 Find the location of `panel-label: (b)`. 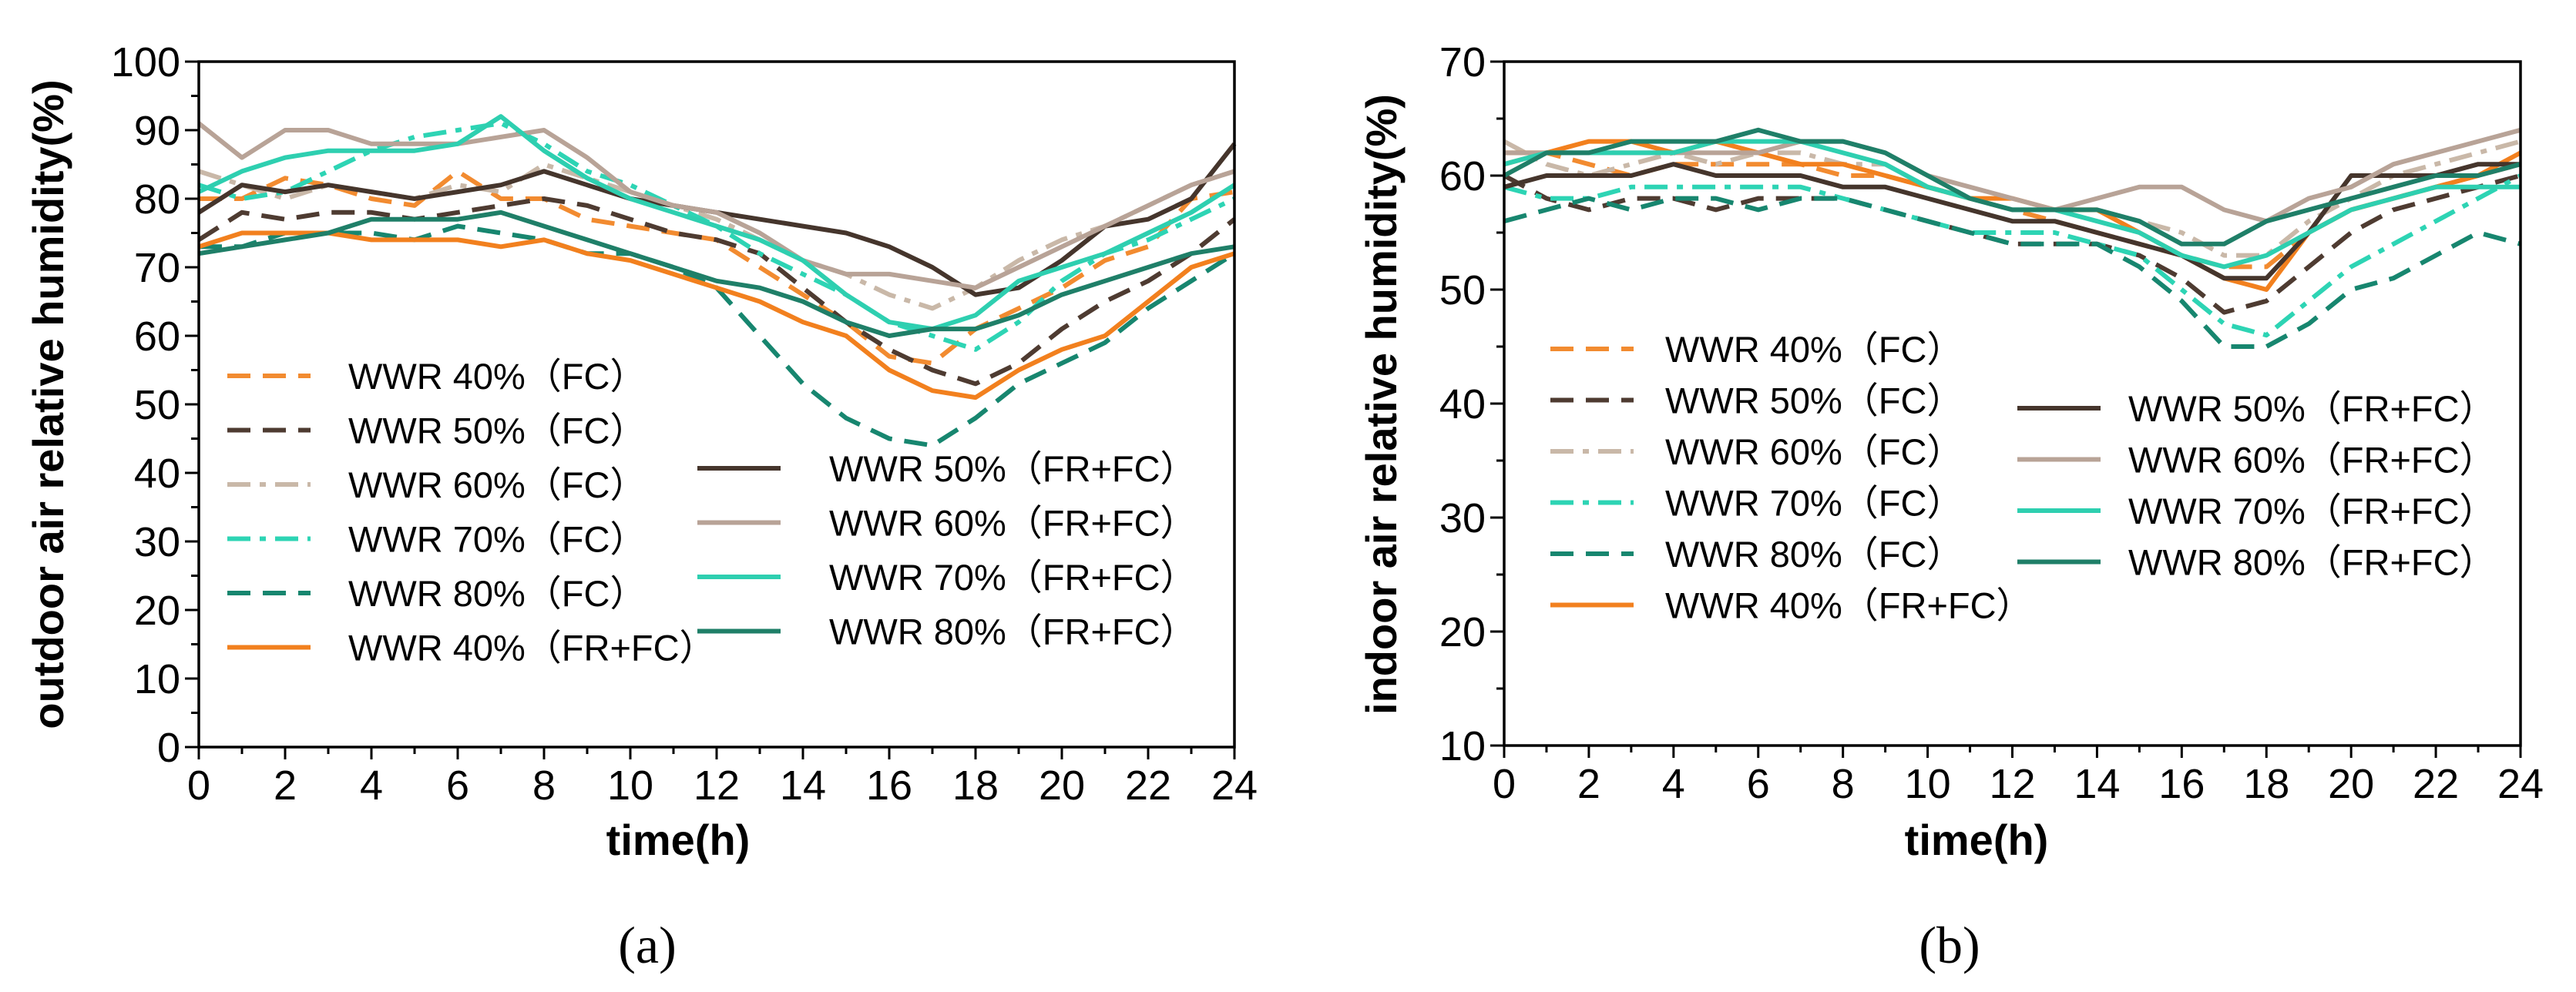

panel-label: (b) is located at coordinates (1949, 945).